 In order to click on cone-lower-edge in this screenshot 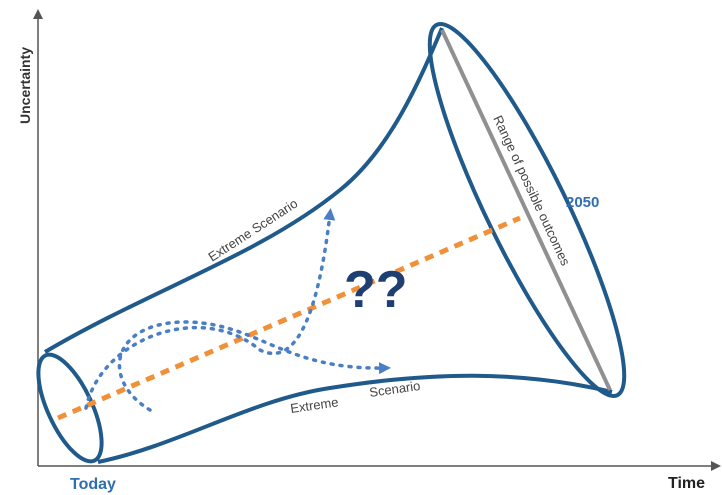, I will do `click(355, 418)`.